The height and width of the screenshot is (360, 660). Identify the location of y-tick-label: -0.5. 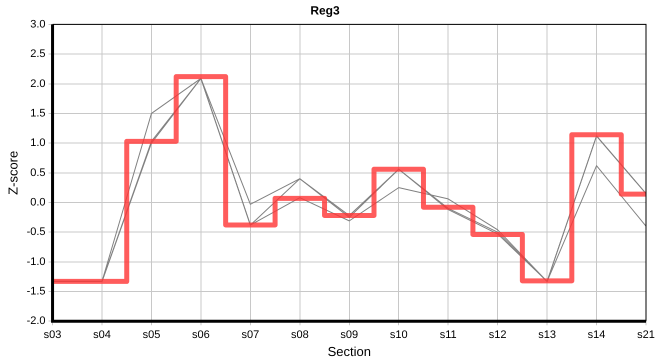
(36, 232).